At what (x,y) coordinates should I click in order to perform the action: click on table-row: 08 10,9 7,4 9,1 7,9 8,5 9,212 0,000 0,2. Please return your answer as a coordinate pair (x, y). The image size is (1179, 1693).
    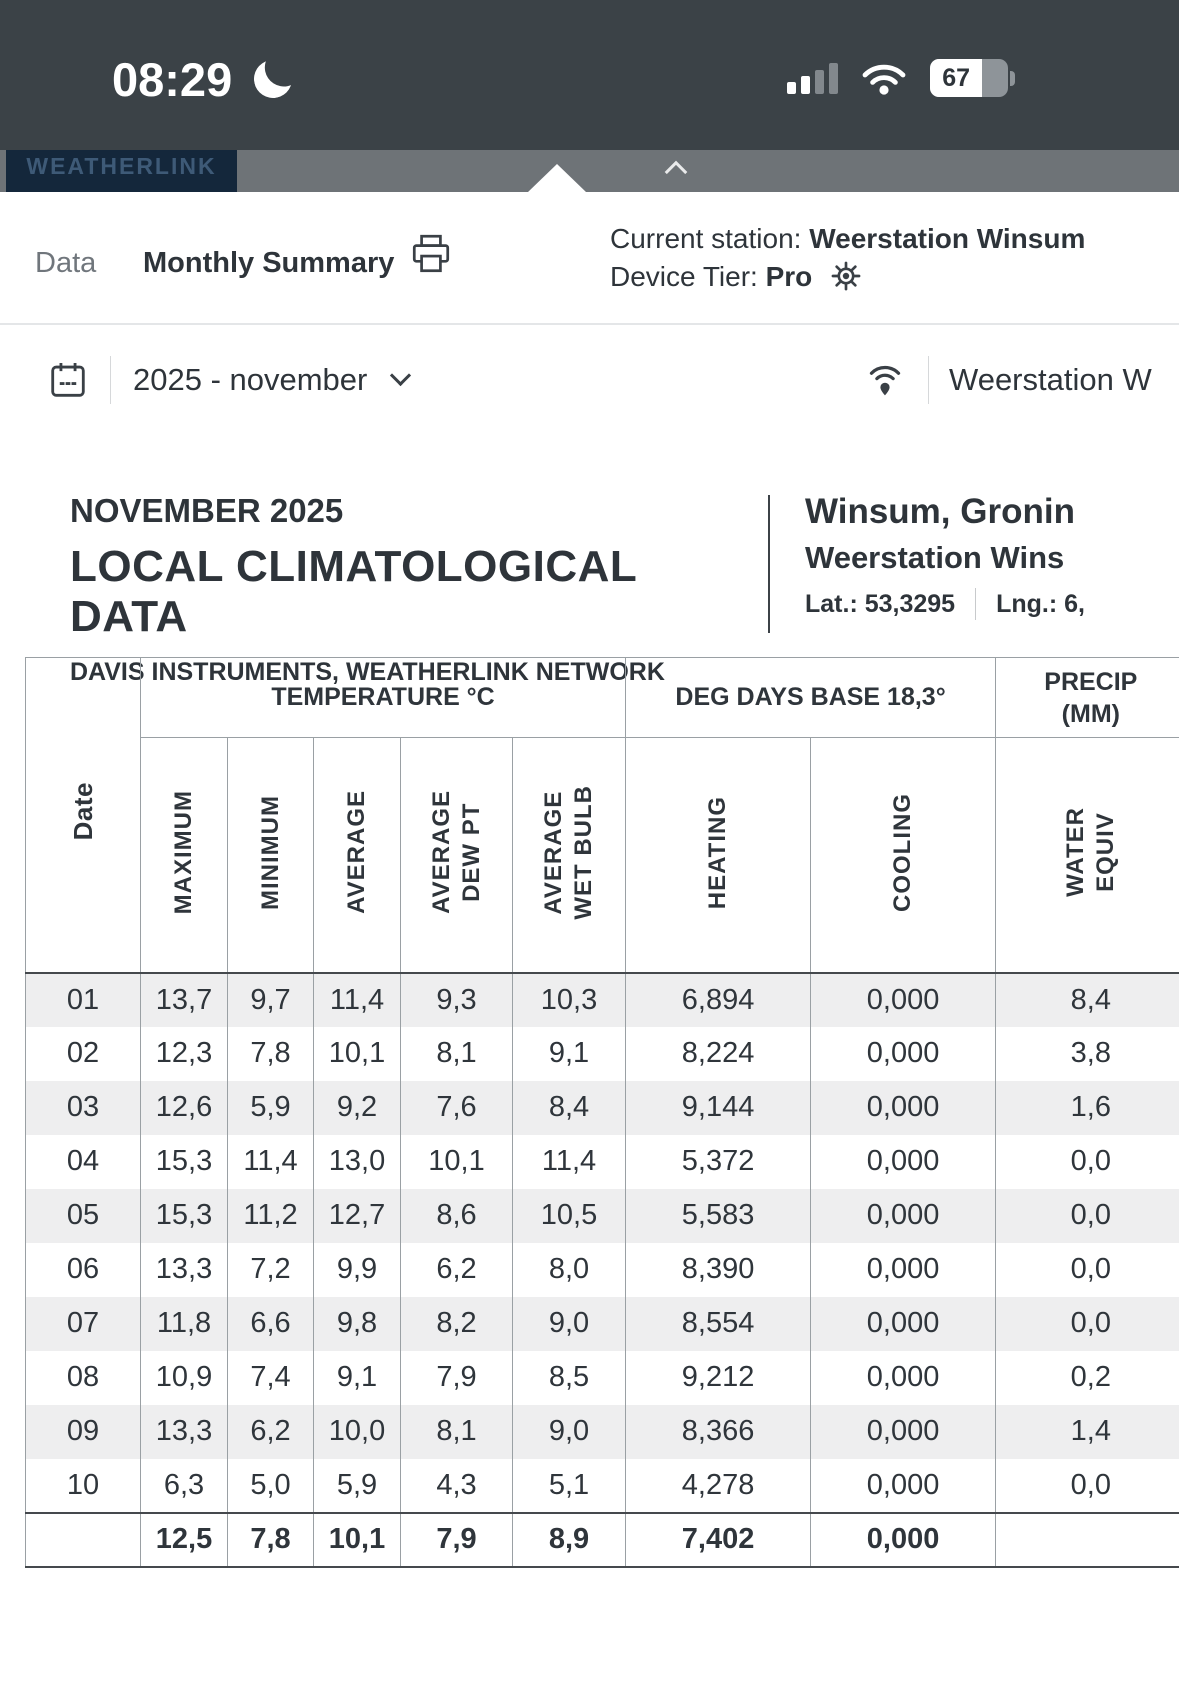
    Looking at the image, I should click on (602, 1377).